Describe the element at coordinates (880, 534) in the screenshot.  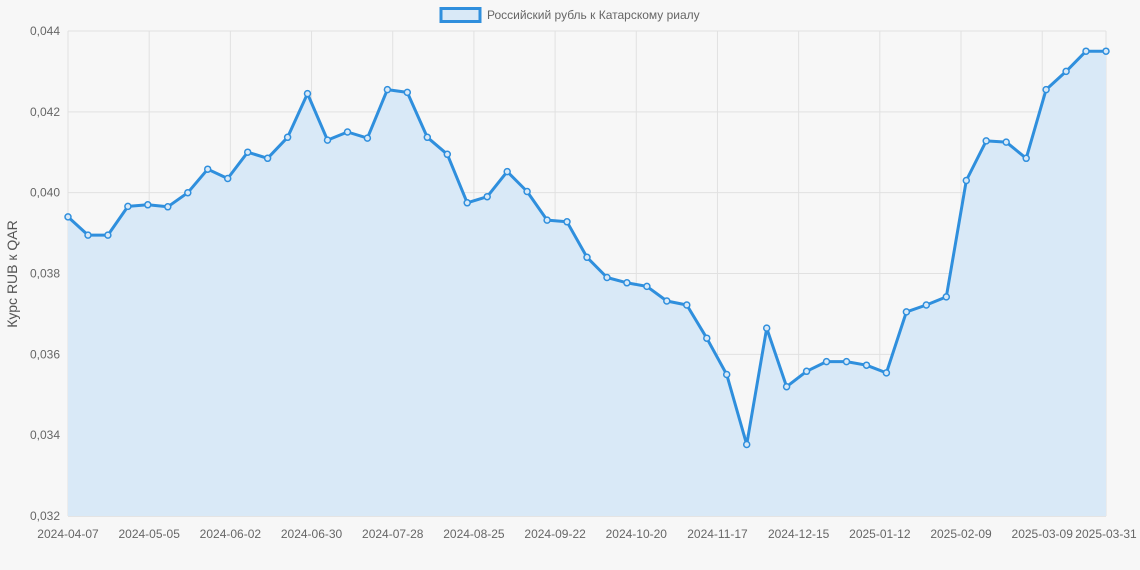
I see `x-tick-label: 2025-01-12` at that location.